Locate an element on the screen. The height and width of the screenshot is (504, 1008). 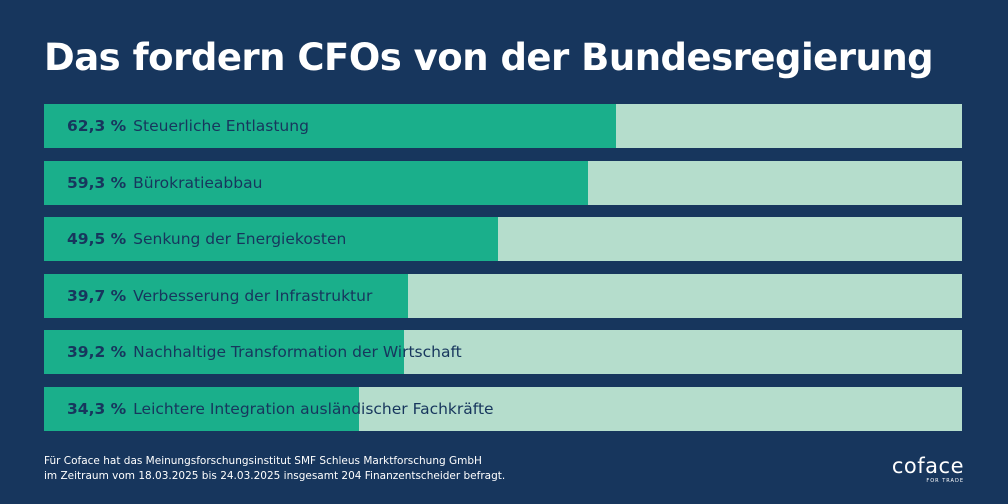
bar-label: 62,3 % Steuerliche Entlastung is located at coordinates (188, 126).